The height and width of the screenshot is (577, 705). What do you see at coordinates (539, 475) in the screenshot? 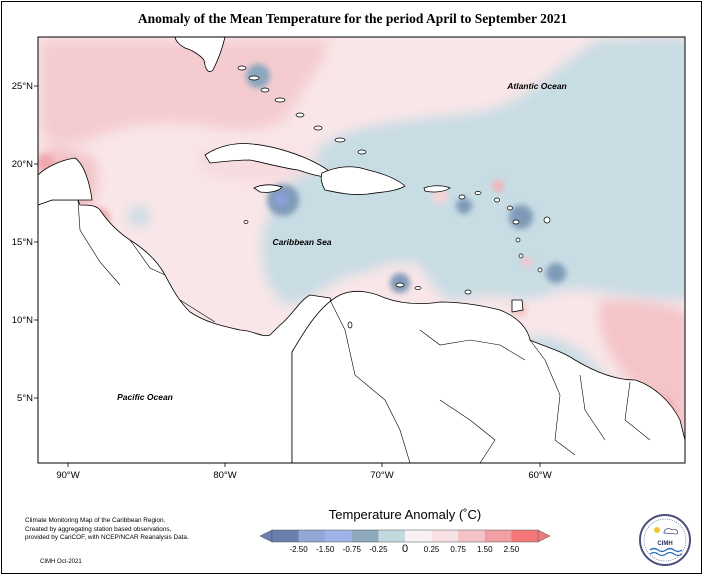
I see `lon-tick-label: 60°W` at bounding box center [539, 475].